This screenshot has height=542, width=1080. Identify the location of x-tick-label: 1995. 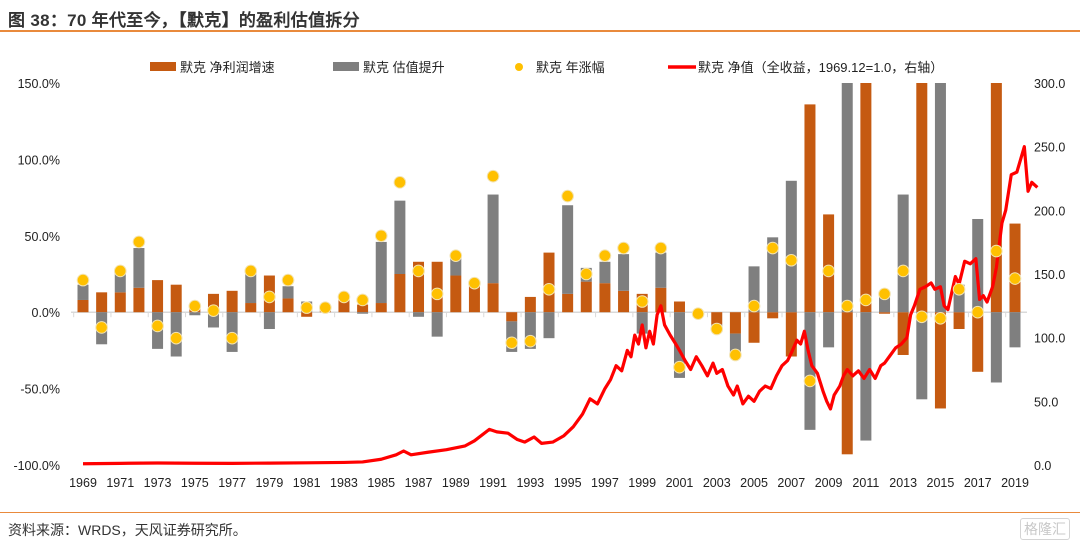
(568, 483).